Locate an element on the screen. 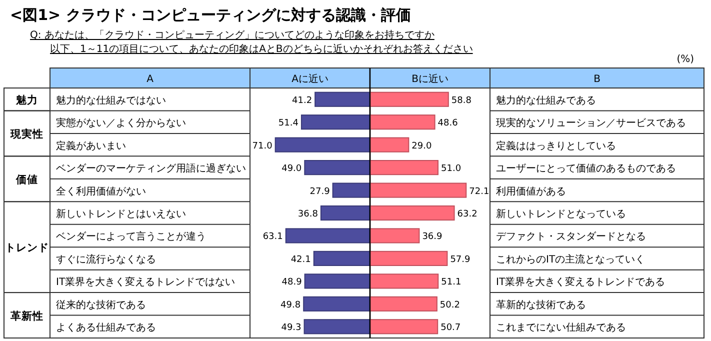 Image resolution: width=711 pixels, height=341 pixels. y-tick-label: これからのITの主流となっていく is located at coordinates (571, 259).